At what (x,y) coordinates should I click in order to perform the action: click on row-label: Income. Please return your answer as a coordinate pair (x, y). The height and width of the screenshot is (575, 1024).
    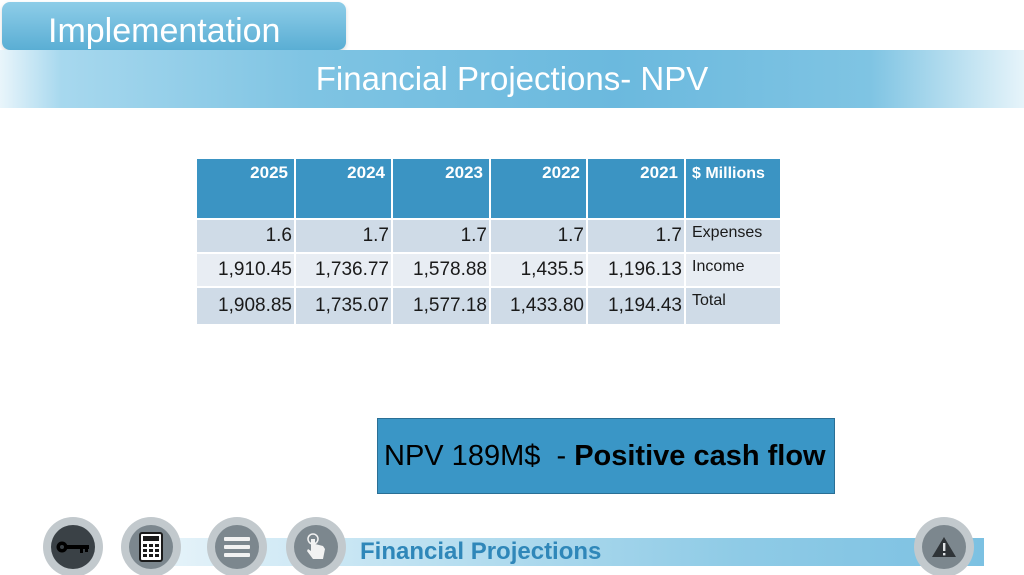
    Looking at the image, I should click on (733, 270).